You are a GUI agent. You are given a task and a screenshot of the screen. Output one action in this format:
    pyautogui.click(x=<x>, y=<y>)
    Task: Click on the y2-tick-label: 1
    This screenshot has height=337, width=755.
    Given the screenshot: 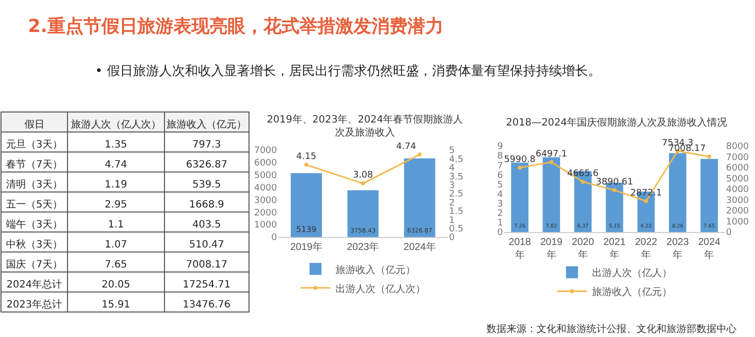 What is the action you would take?
    pyautogui.click(x=452, y=221)
    